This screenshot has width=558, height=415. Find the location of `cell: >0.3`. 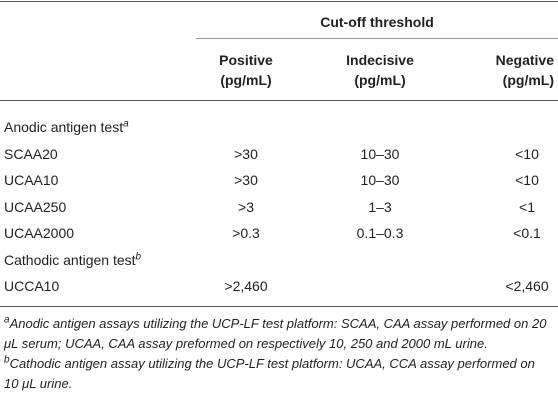

cell: >0.3 is located at coordinates (246, 233).